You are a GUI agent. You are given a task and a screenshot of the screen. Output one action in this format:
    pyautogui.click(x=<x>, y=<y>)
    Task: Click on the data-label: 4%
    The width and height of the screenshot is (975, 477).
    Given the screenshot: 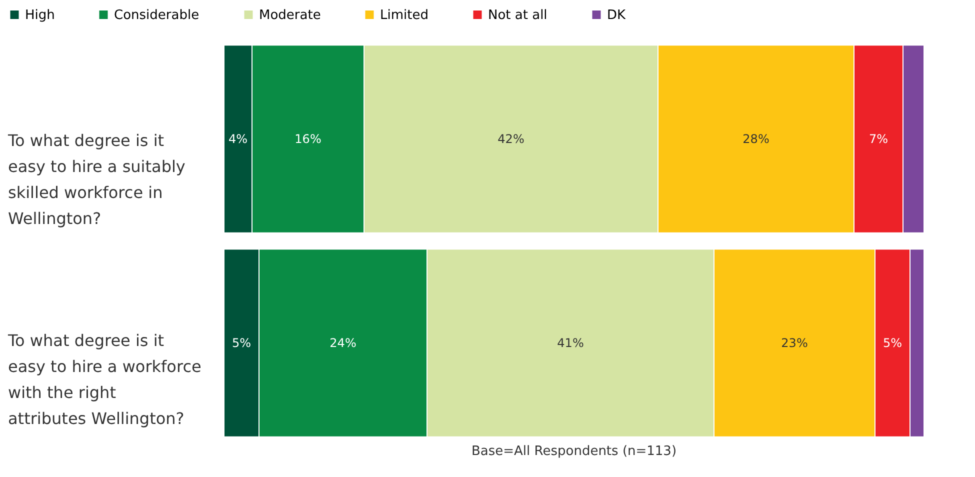 What is the action you would take?
    pyautogui.click(x=238, y=139)
    